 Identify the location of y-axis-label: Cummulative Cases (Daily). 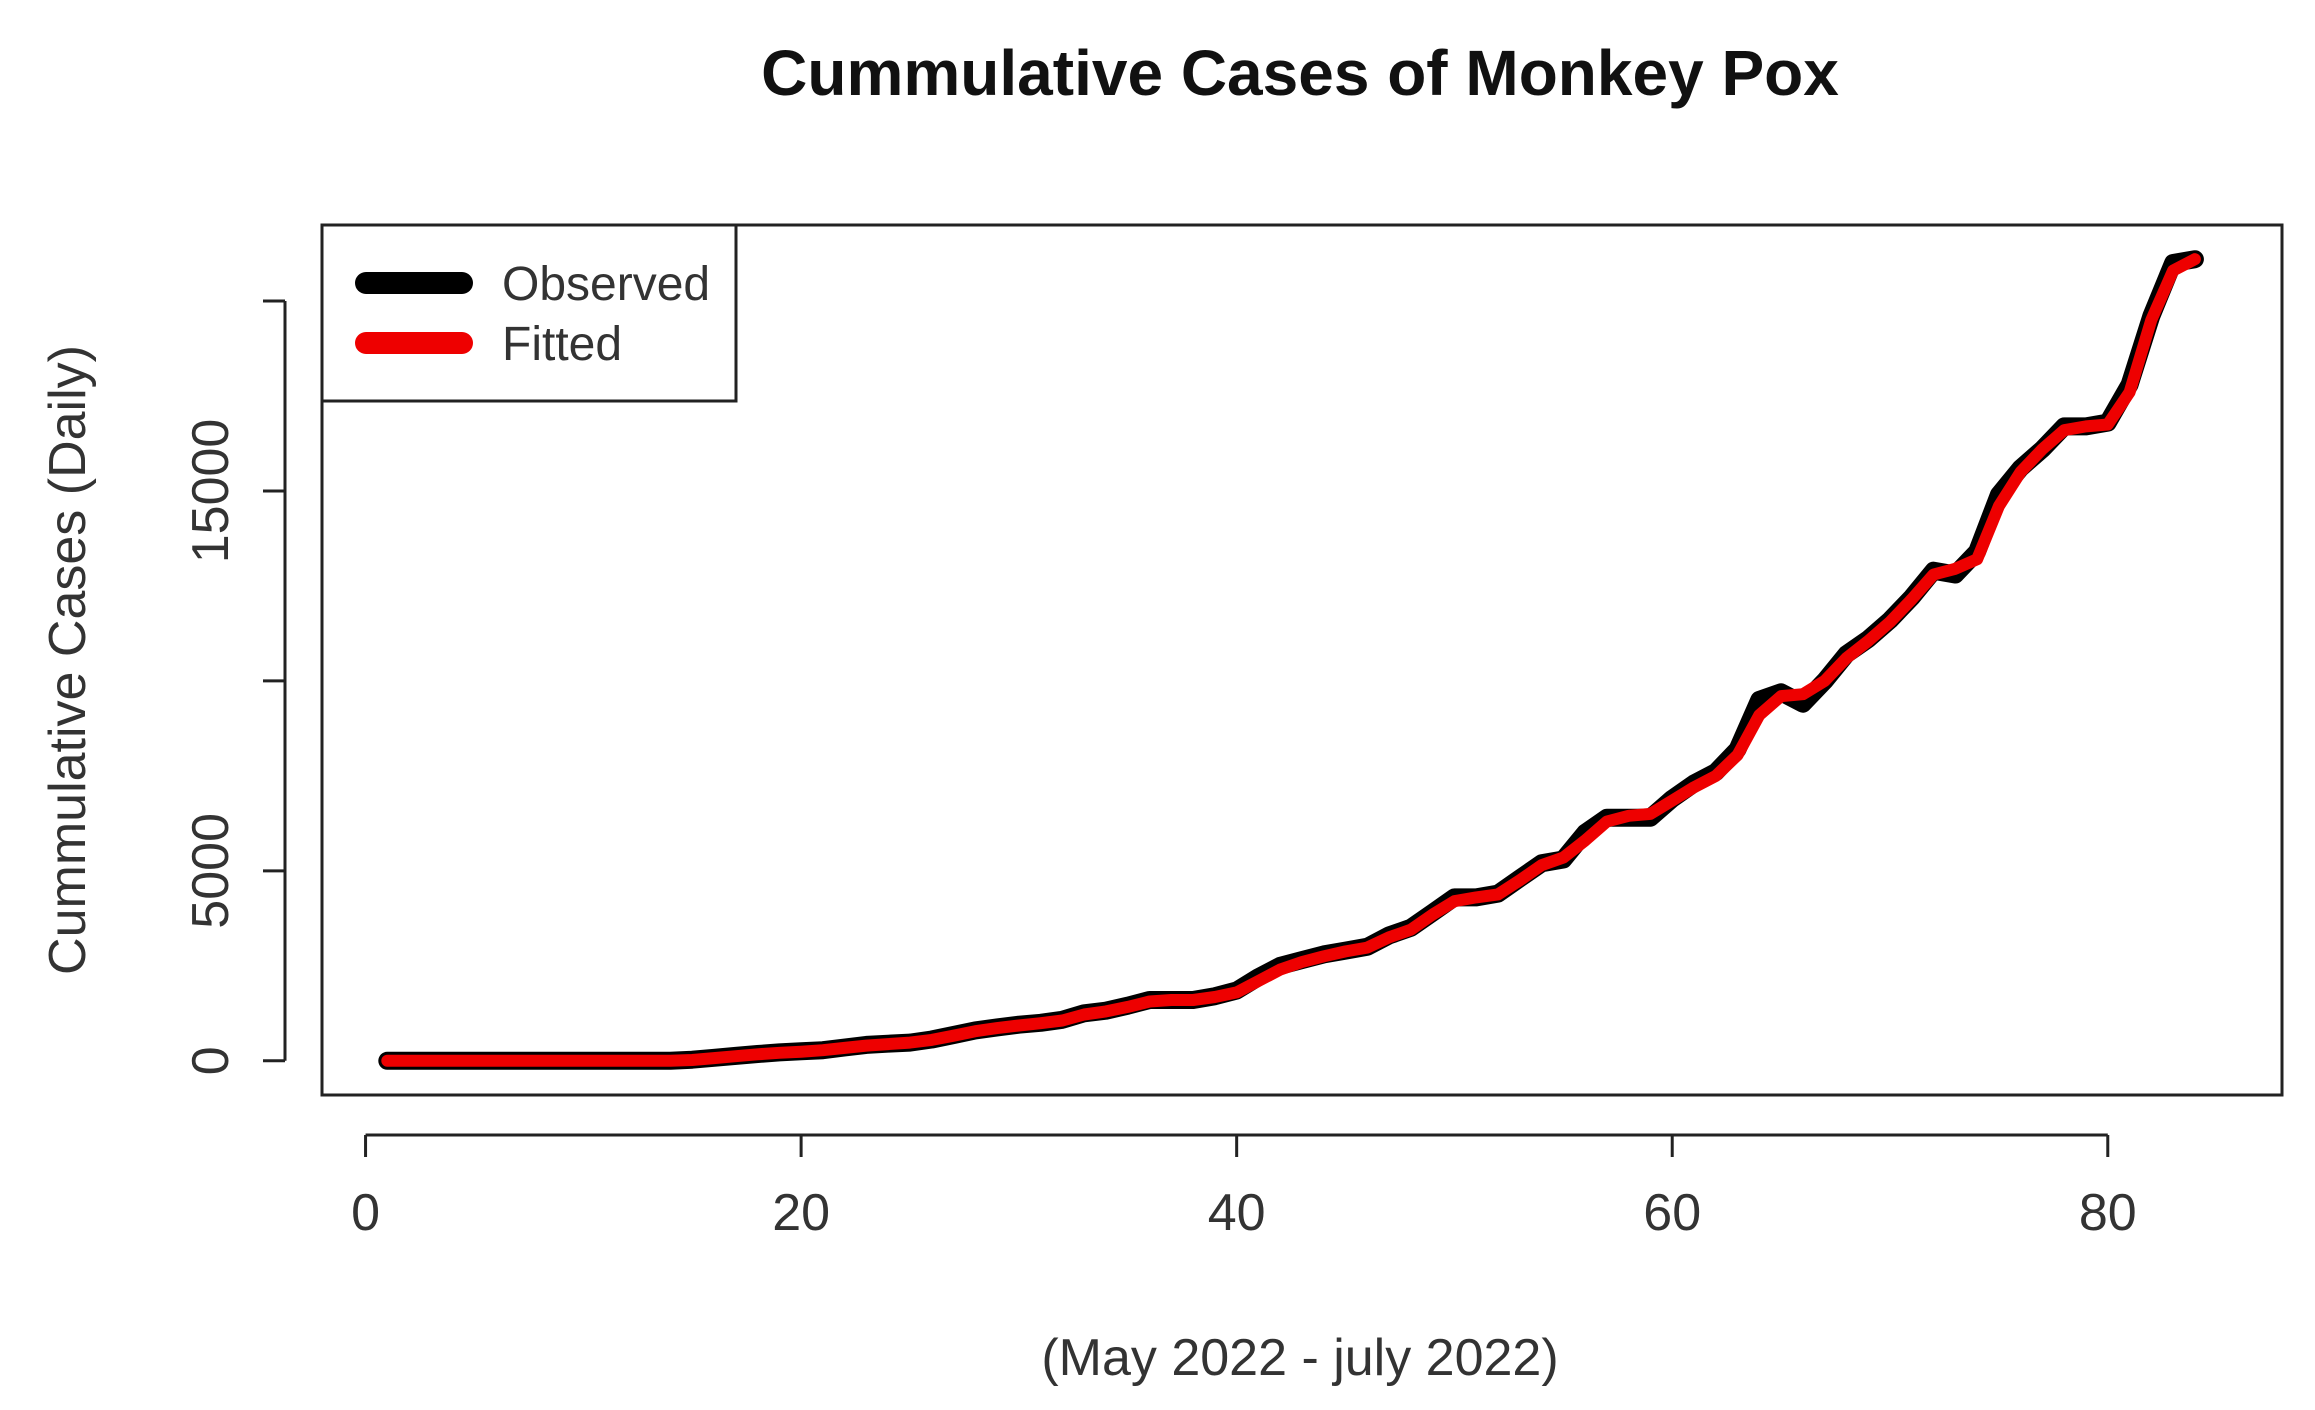
(68, 660).